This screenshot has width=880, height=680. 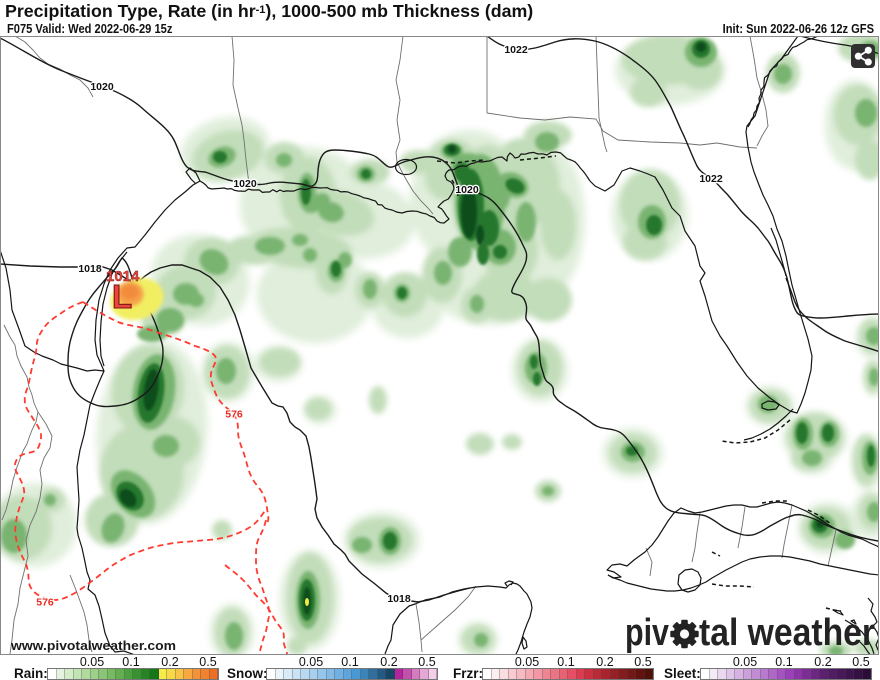 What do you see at coordinates (122, 296) in the screenshot?
I see `svg-text: L` at bounding box center [122, 296].